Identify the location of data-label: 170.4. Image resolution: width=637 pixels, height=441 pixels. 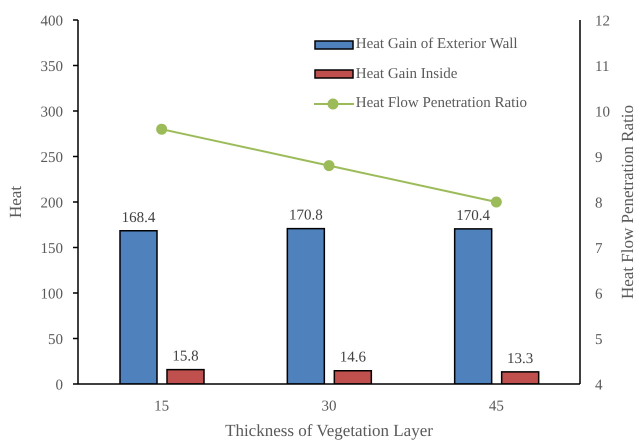
(473, 216).